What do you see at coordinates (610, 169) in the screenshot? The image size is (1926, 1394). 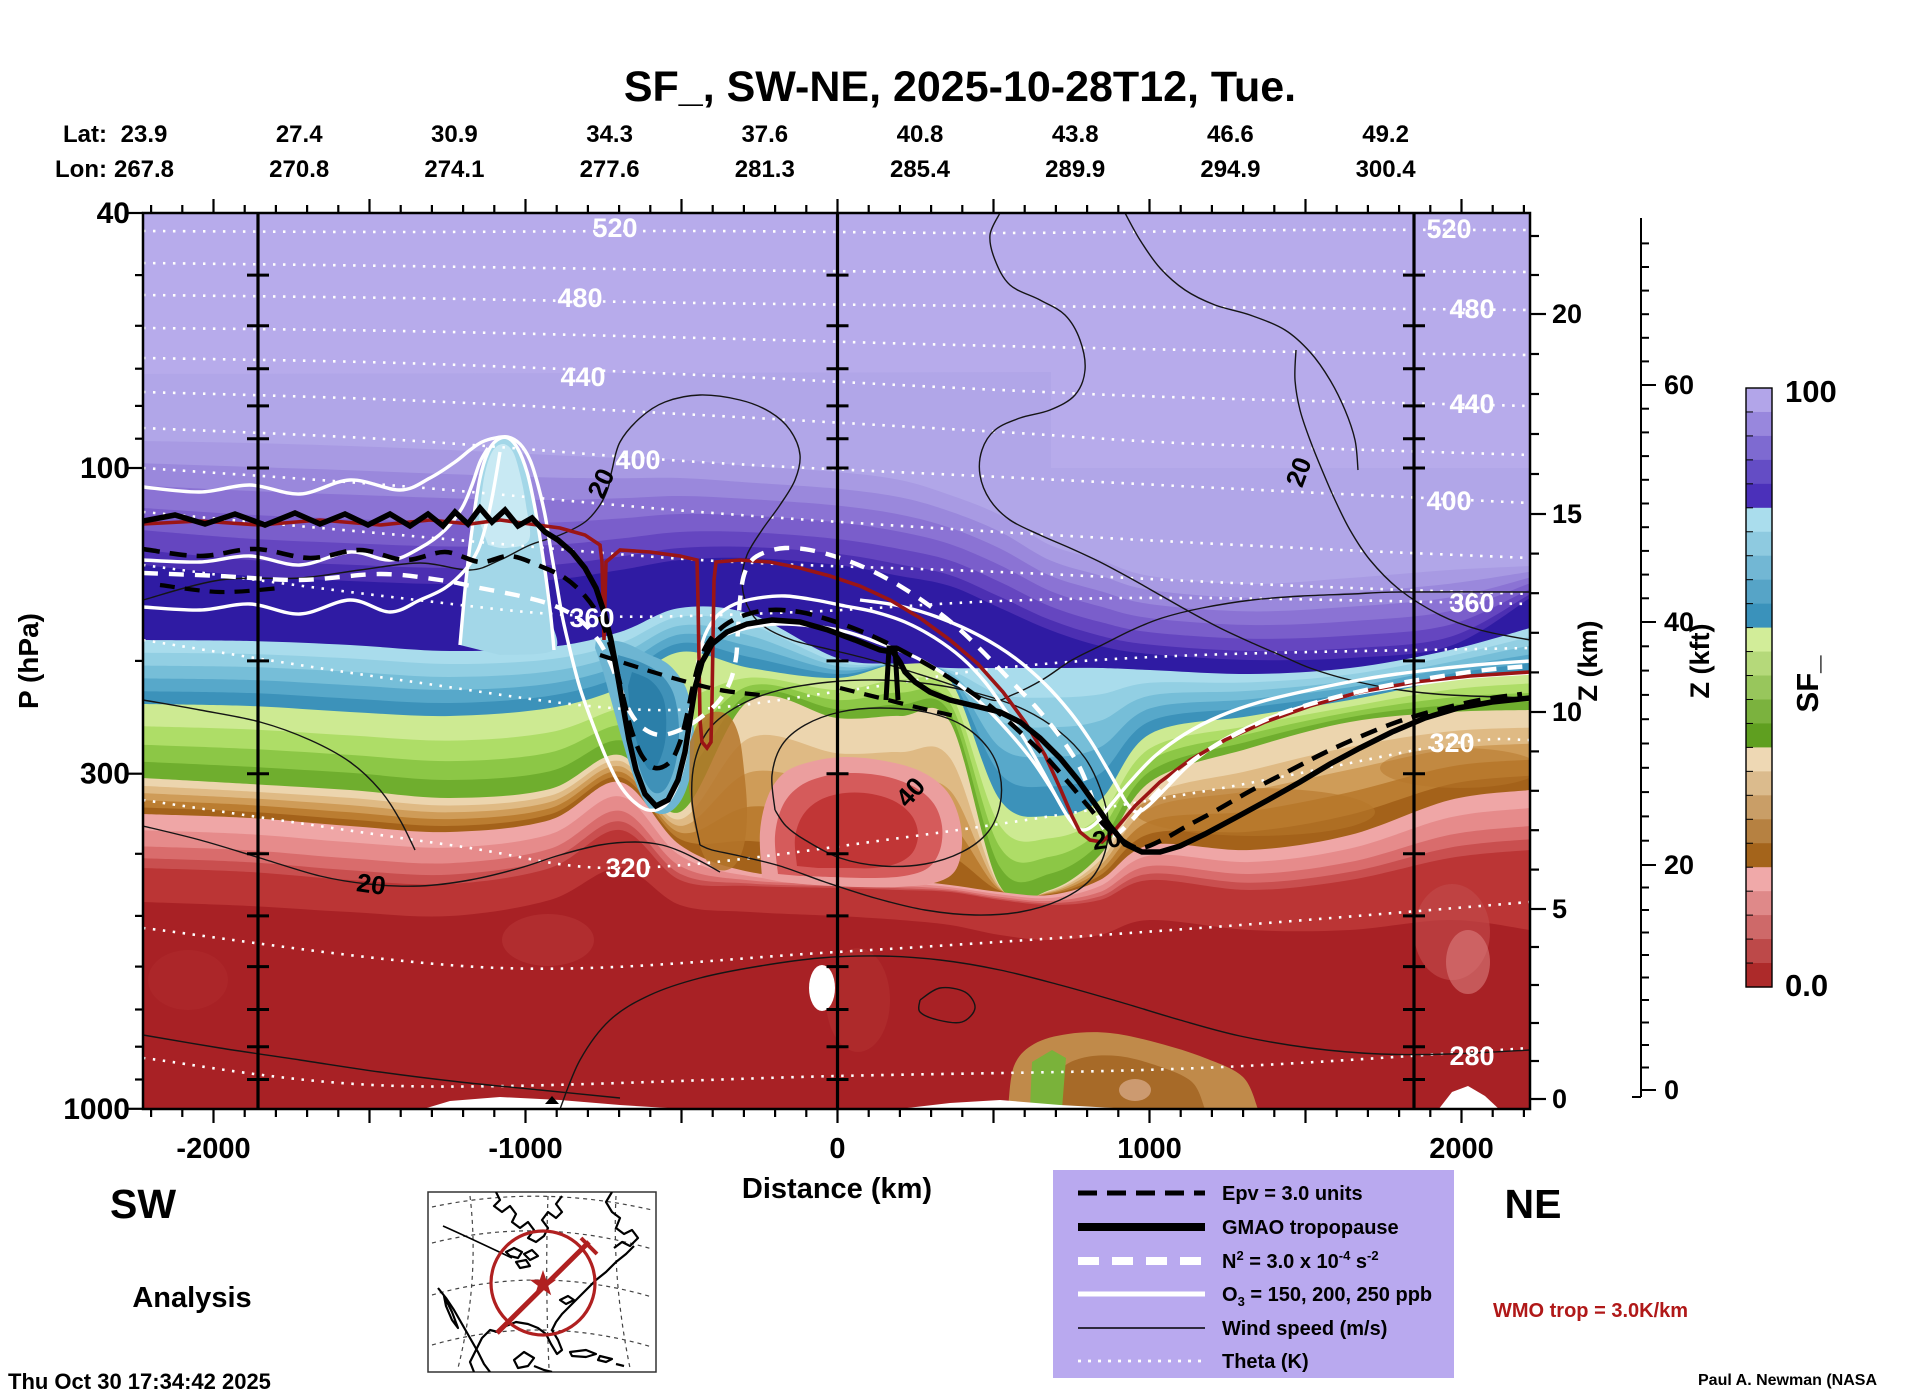 I see `svg-text: 277.6` at bounding box center [610, 169].